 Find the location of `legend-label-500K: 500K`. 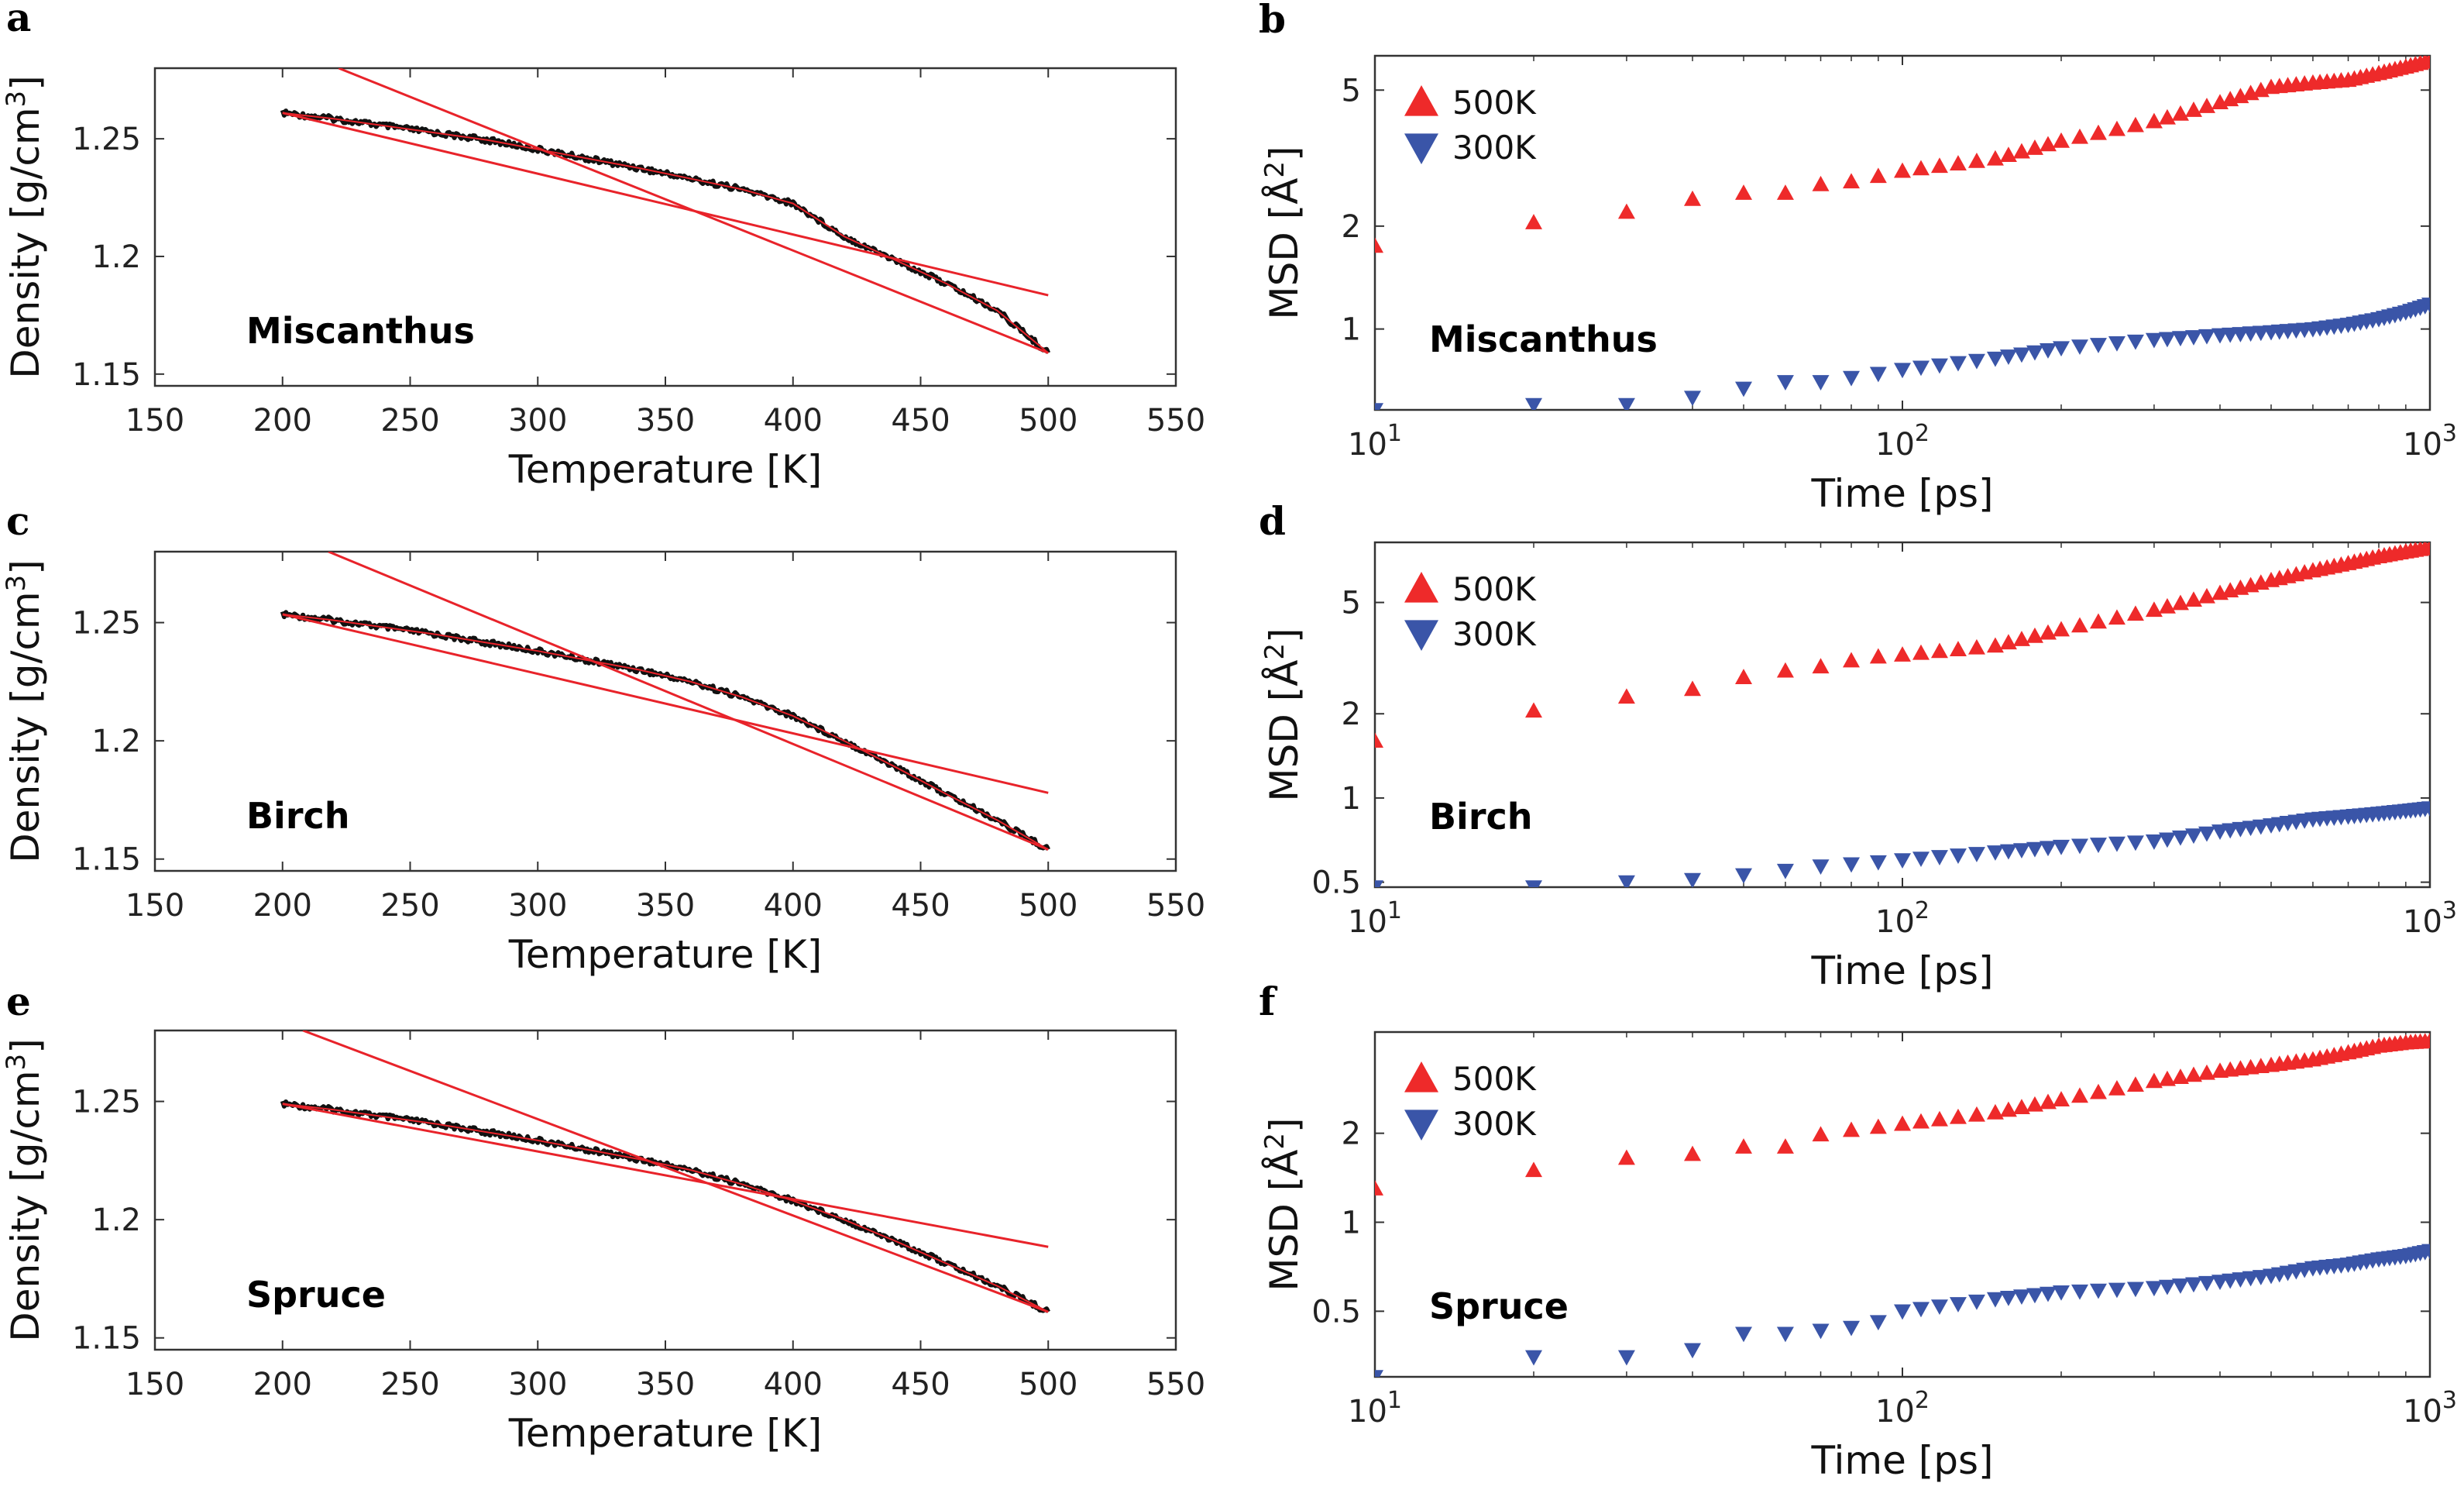

legend-label-500K: 500K is located at coordinates (1494, 1079).